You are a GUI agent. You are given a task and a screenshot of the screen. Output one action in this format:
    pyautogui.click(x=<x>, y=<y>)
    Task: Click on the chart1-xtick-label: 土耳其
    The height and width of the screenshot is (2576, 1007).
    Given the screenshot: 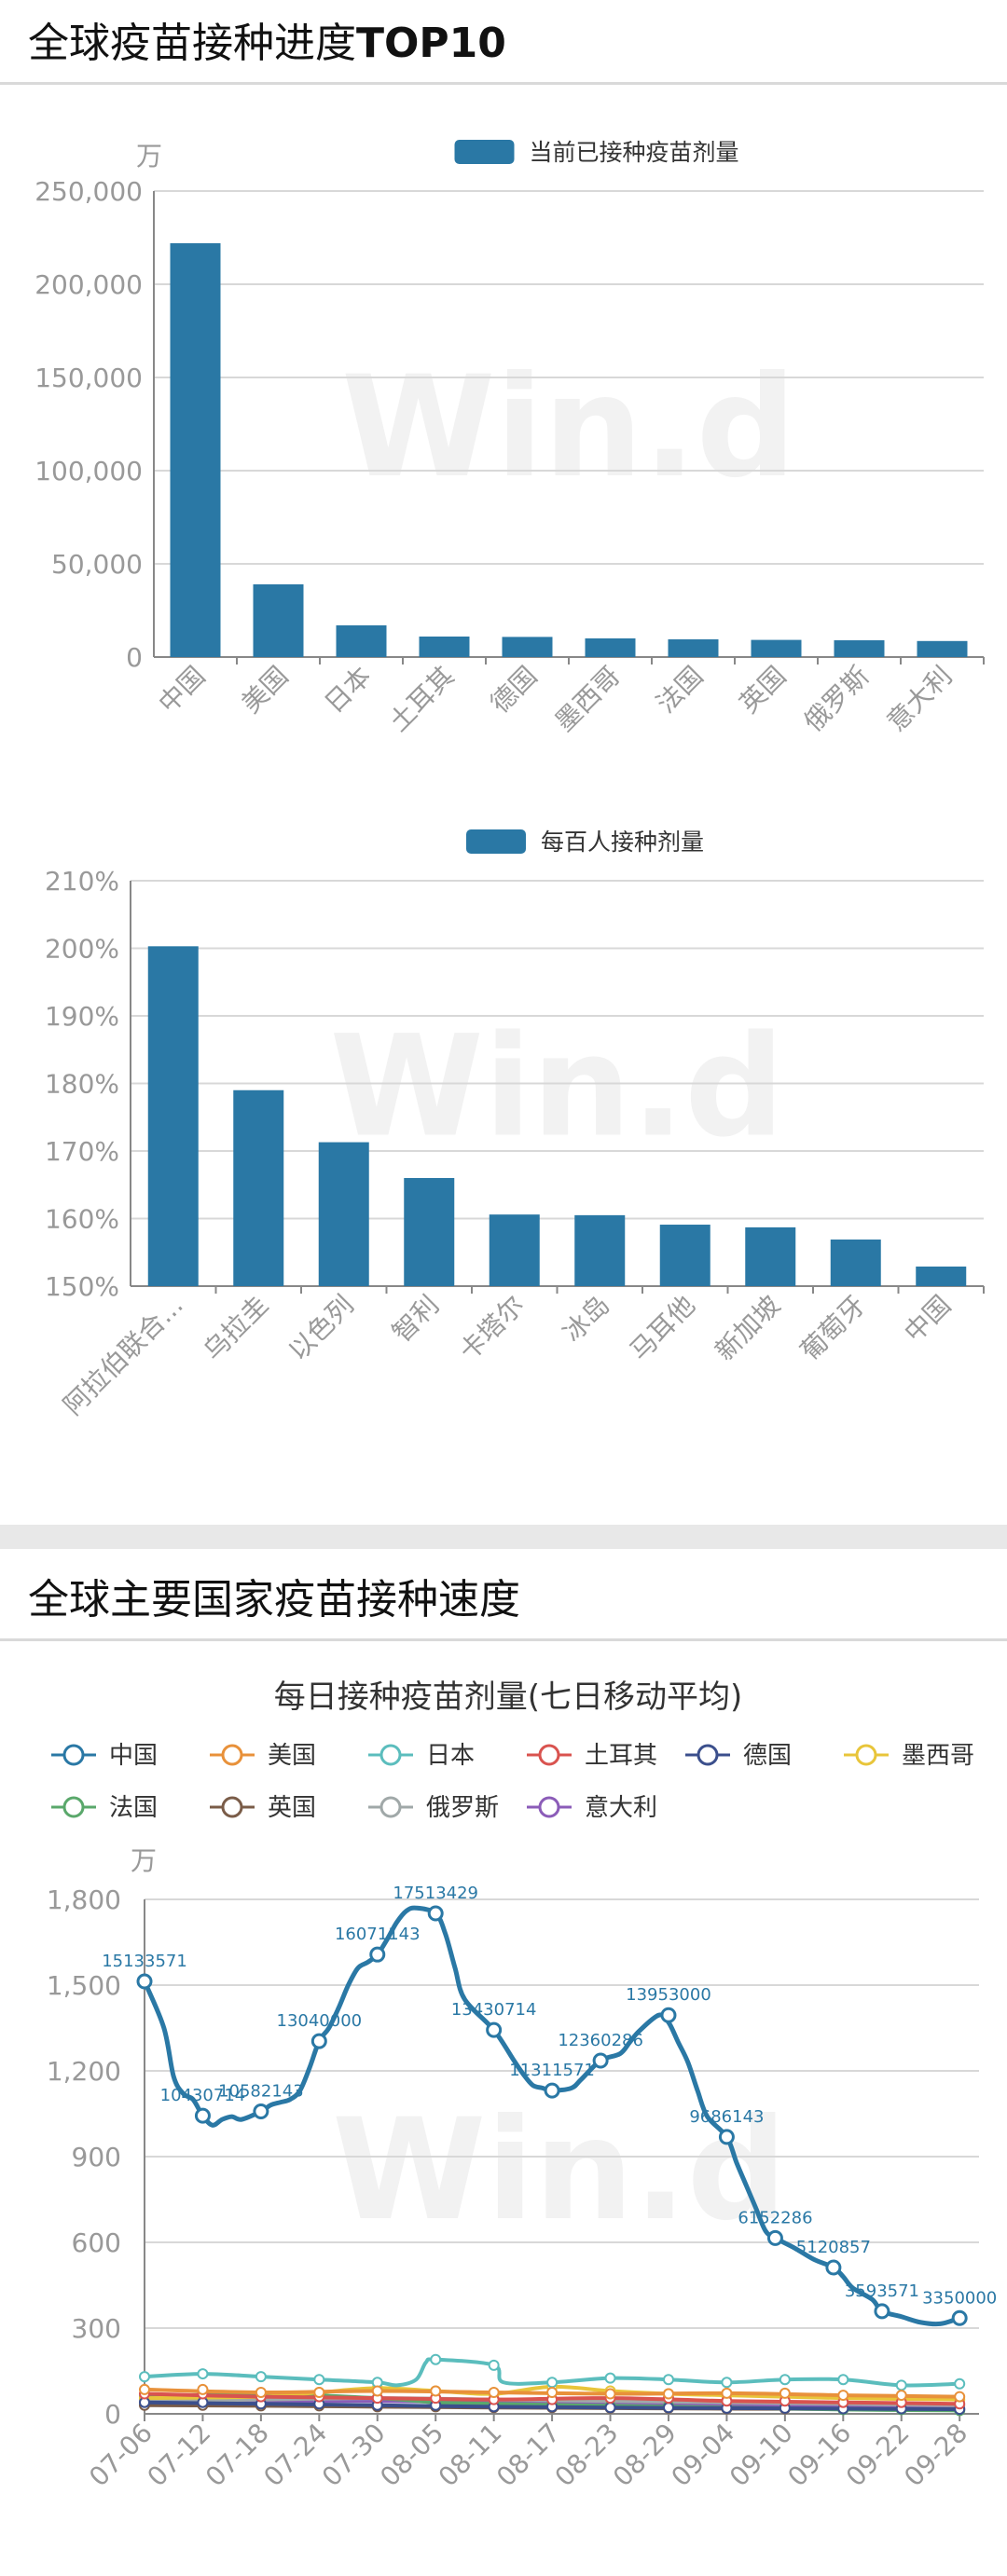 What is the action you would take?
    pyautogui.click(x=422, y=699)
    